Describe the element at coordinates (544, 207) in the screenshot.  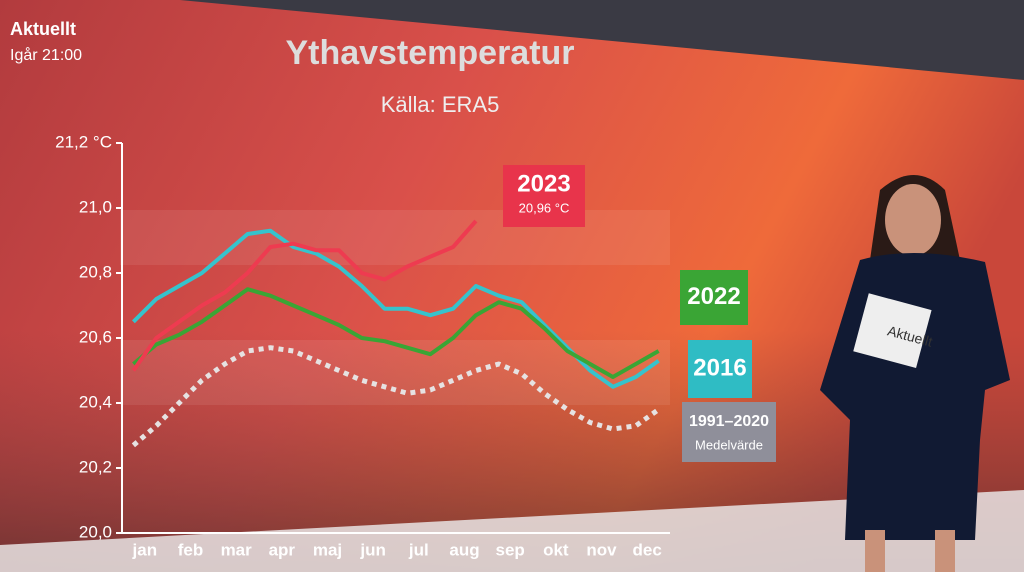
I see `legend-note: 20,96 °C` at that location.